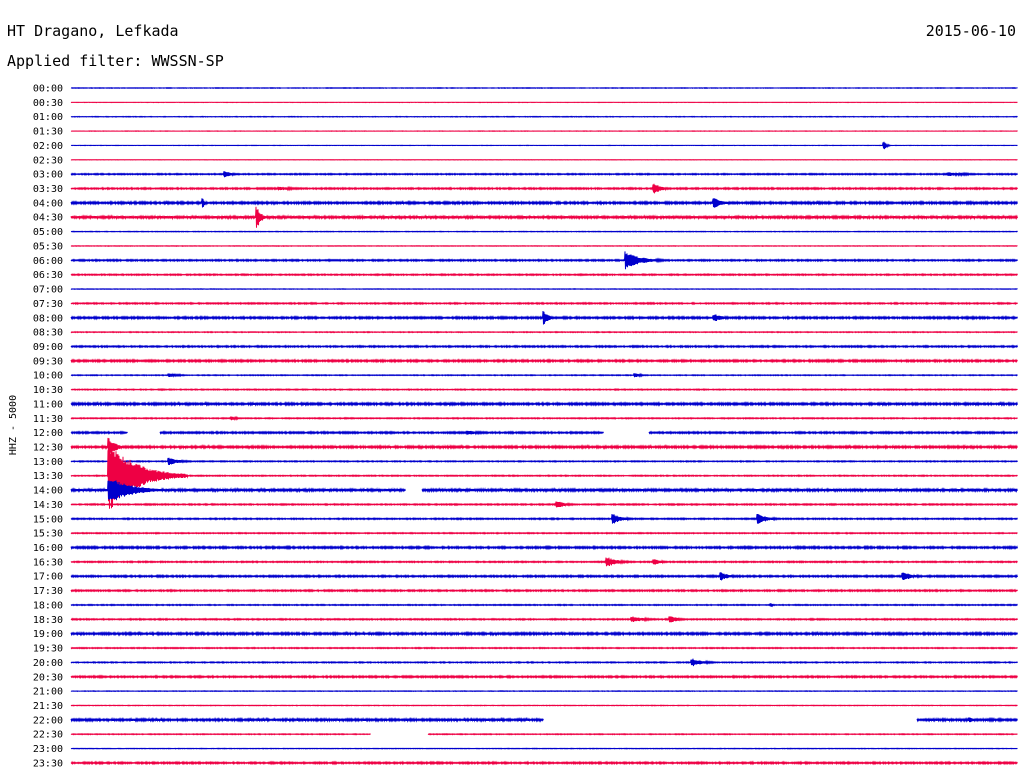  Describe the element at coordinates (48, 333) in the screenshot. I see `time-tick-label: 08:30` at that location.